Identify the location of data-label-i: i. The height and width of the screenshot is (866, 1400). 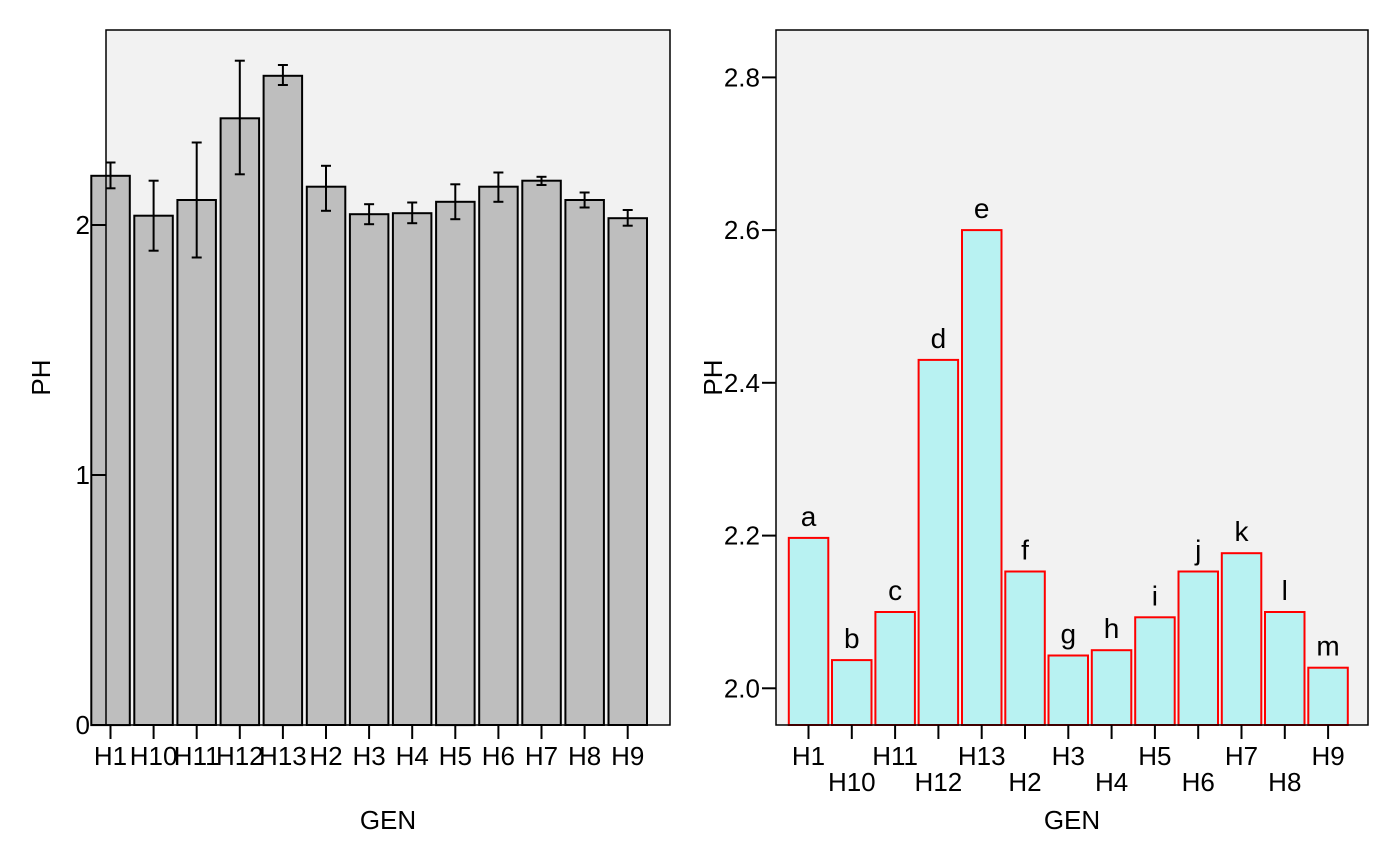
(1155, 595).